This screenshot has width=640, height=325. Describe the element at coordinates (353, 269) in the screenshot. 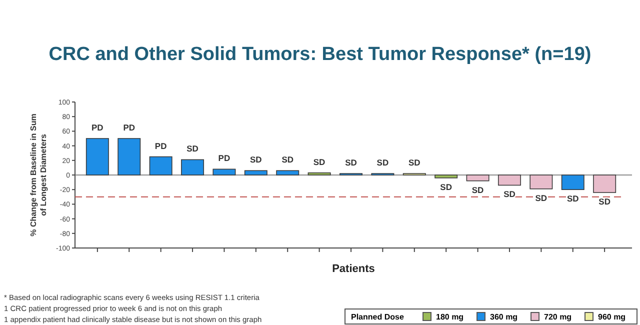

I see `x-axis-title: Patients` at that location.